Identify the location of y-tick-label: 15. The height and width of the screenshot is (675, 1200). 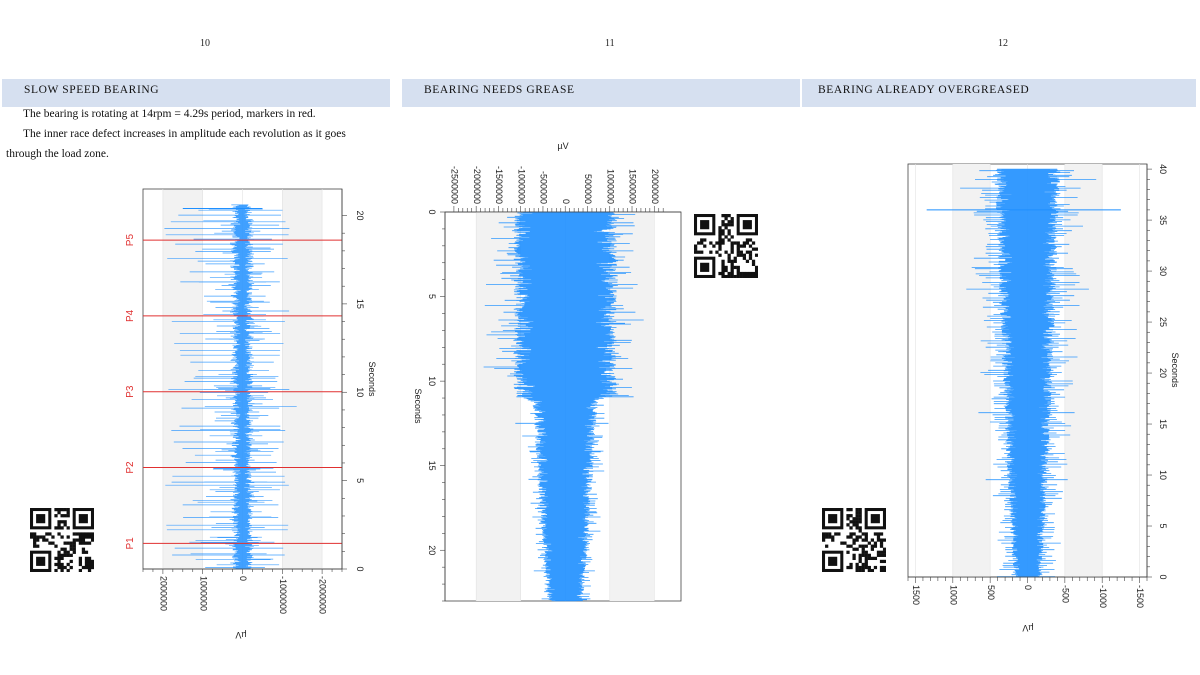
(1163, 424).